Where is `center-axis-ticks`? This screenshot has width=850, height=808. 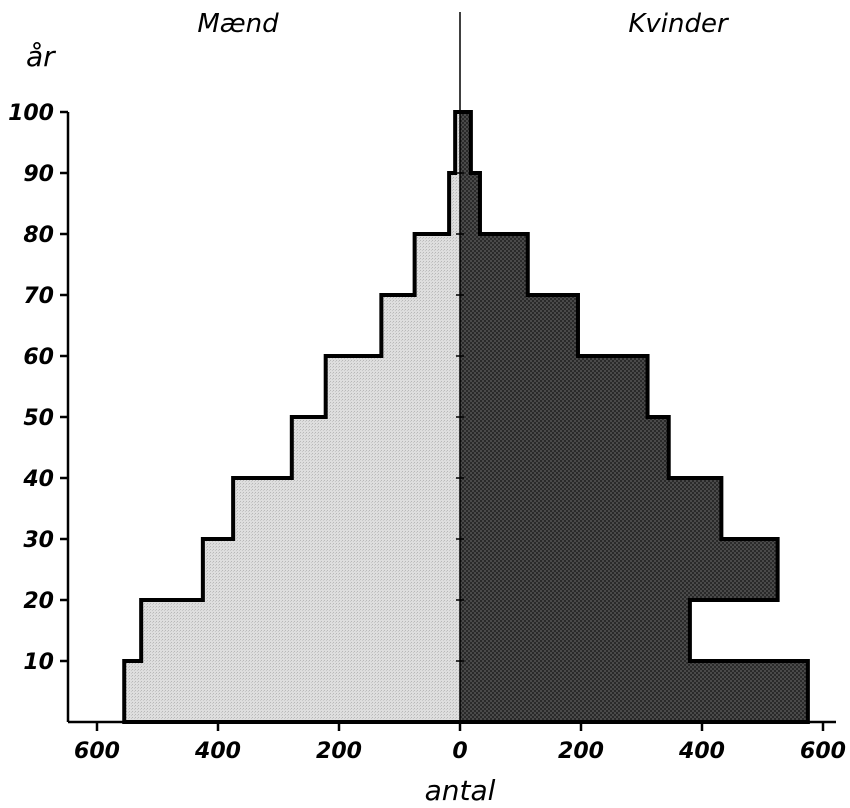
center-axis-ticks is located at coordinates (460, 386).